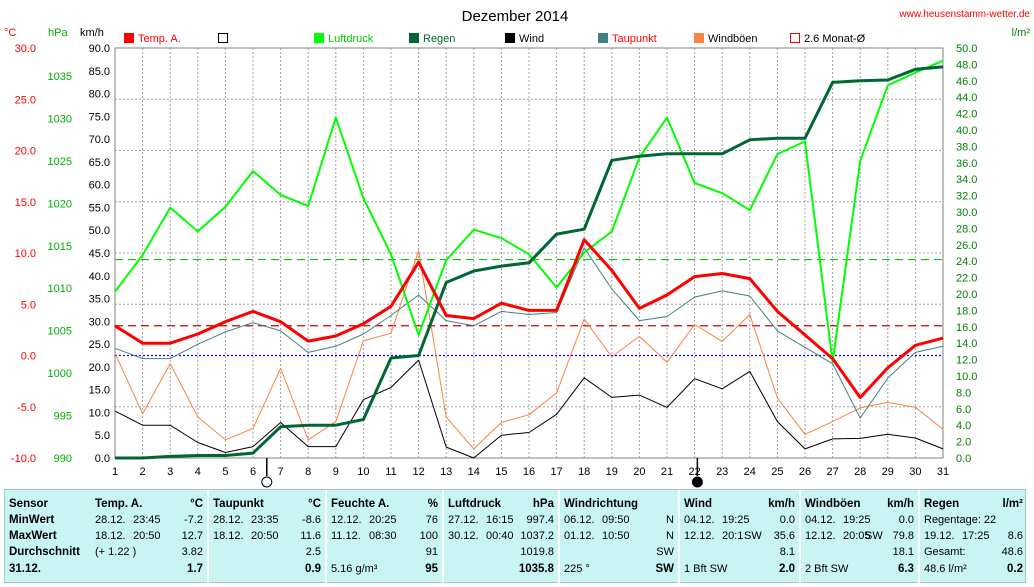 This screenshot has width=1034, height=587. I want to click on stats-max-time: 00:40, so click(500, 536).